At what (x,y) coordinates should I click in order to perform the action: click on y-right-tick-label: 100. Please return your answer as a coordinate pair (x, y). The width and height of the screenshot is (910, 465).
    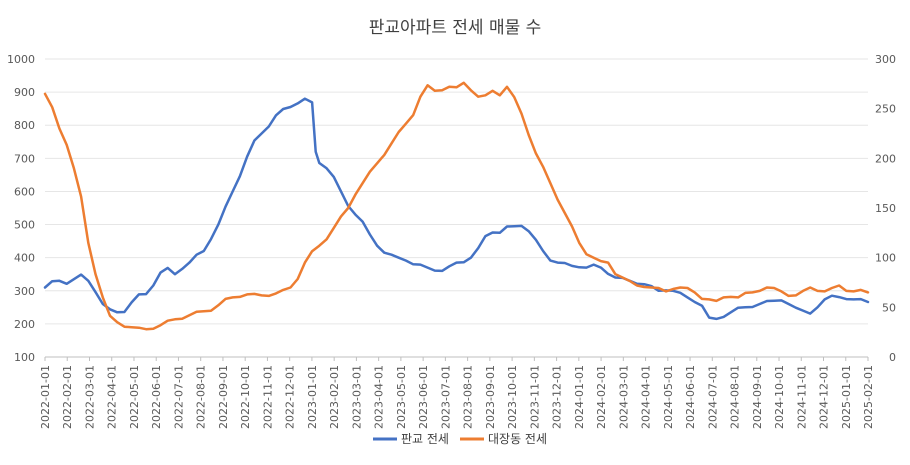
    Looking at the image, I should click on (885, 258).